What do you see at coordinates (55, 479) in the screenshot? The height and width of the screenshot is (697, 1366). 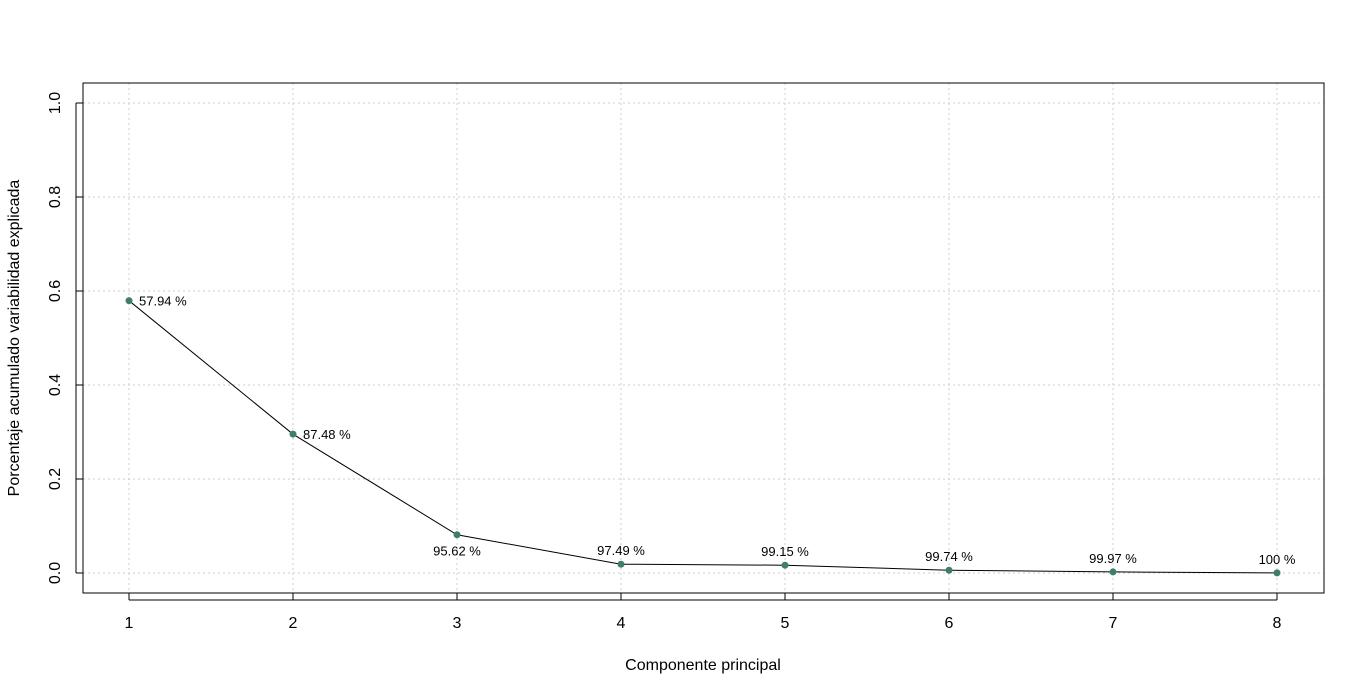 I see `y-tick-label: 0.2` at bounding box center [55, 479].